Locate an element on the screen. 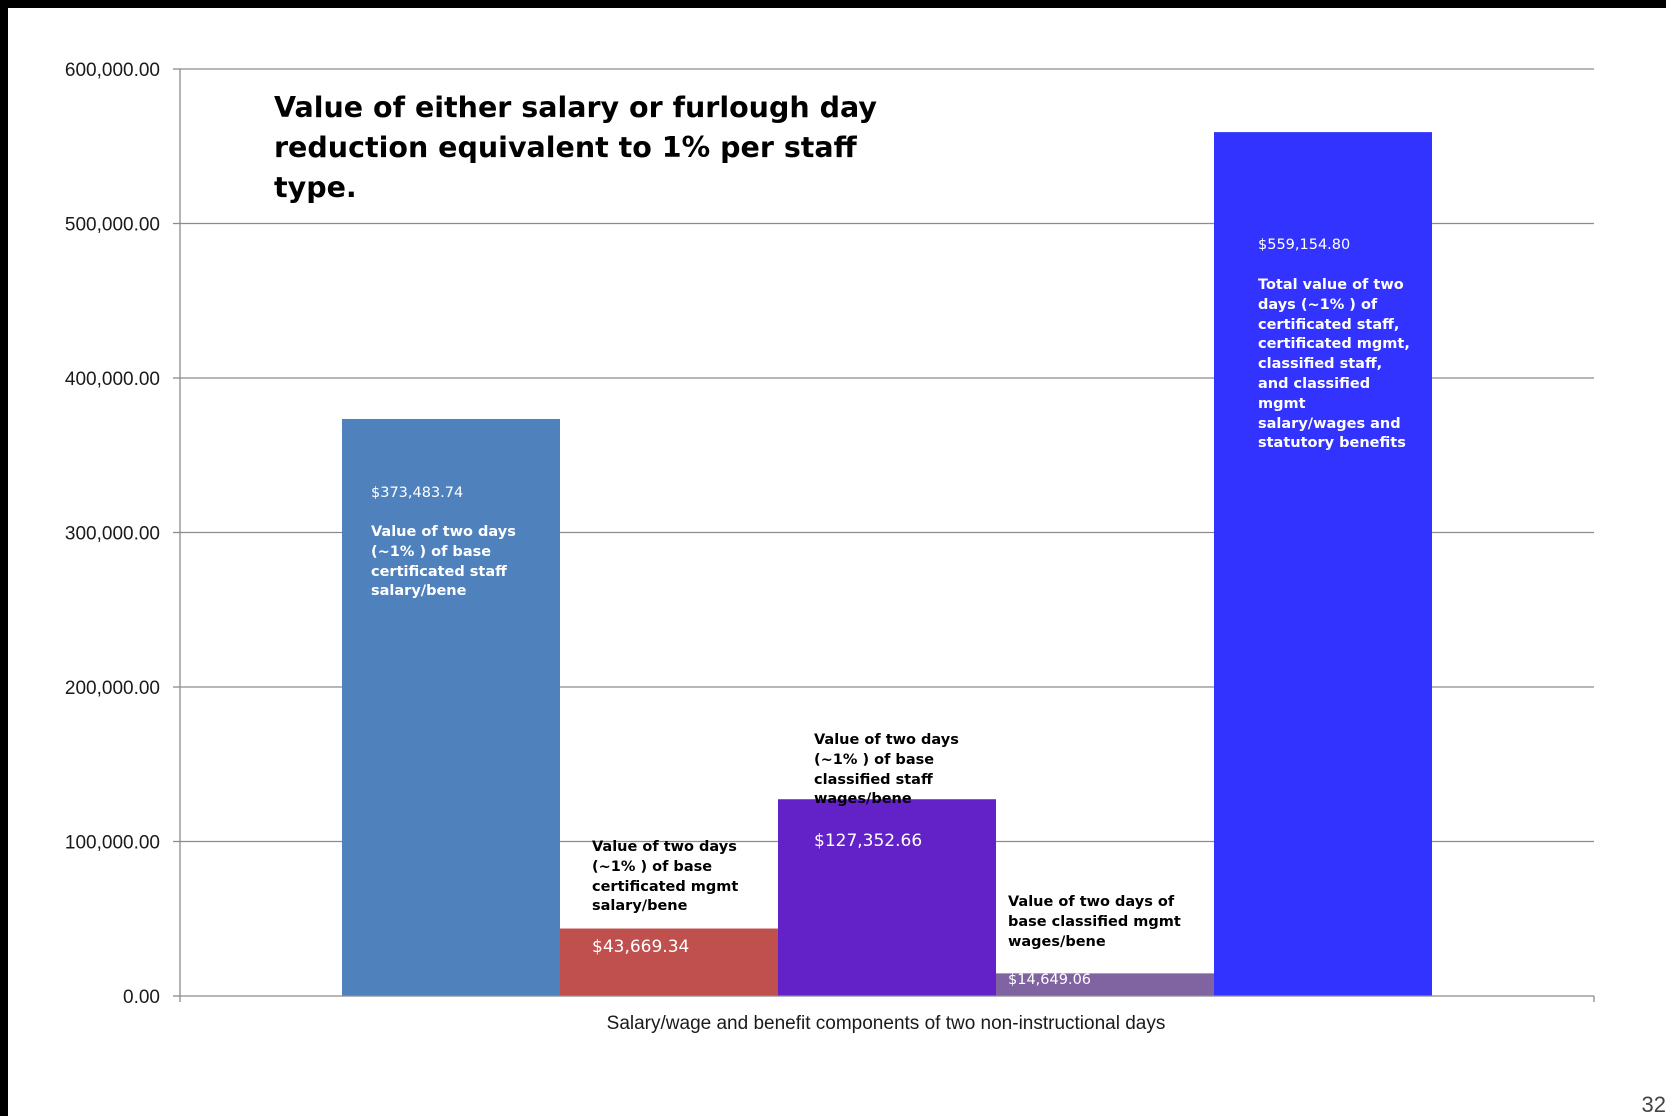 Image resolution: width=1666 pixels, height=1116 pixels. y-tick-label: 500,000.00 is located at coordinates (112, 225).